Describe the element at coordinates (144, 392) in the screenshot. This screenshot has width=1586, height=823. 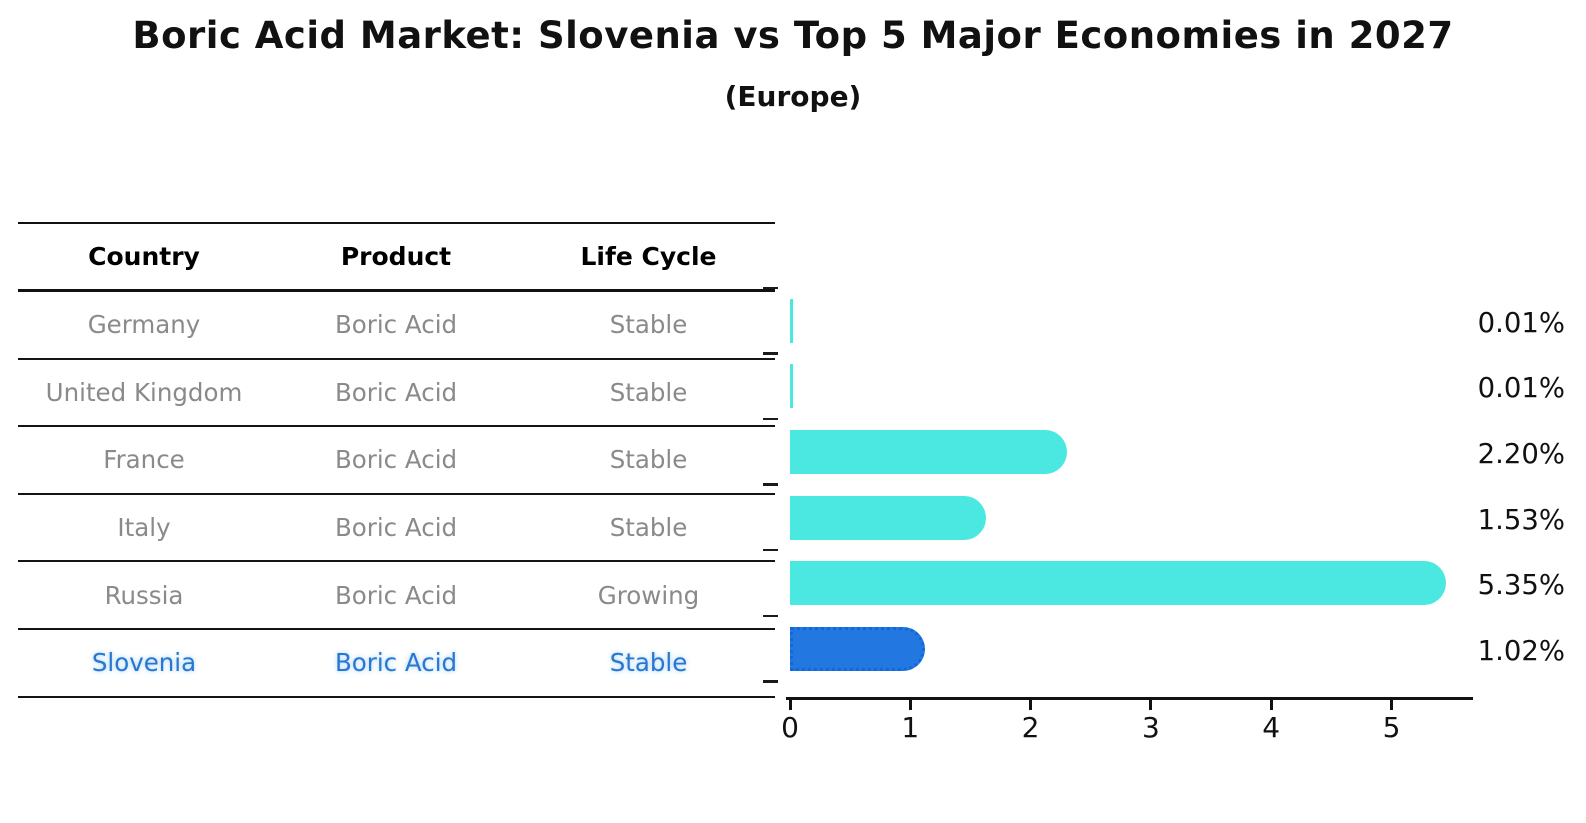
I see `country-cell: United Kingdom` at that location.